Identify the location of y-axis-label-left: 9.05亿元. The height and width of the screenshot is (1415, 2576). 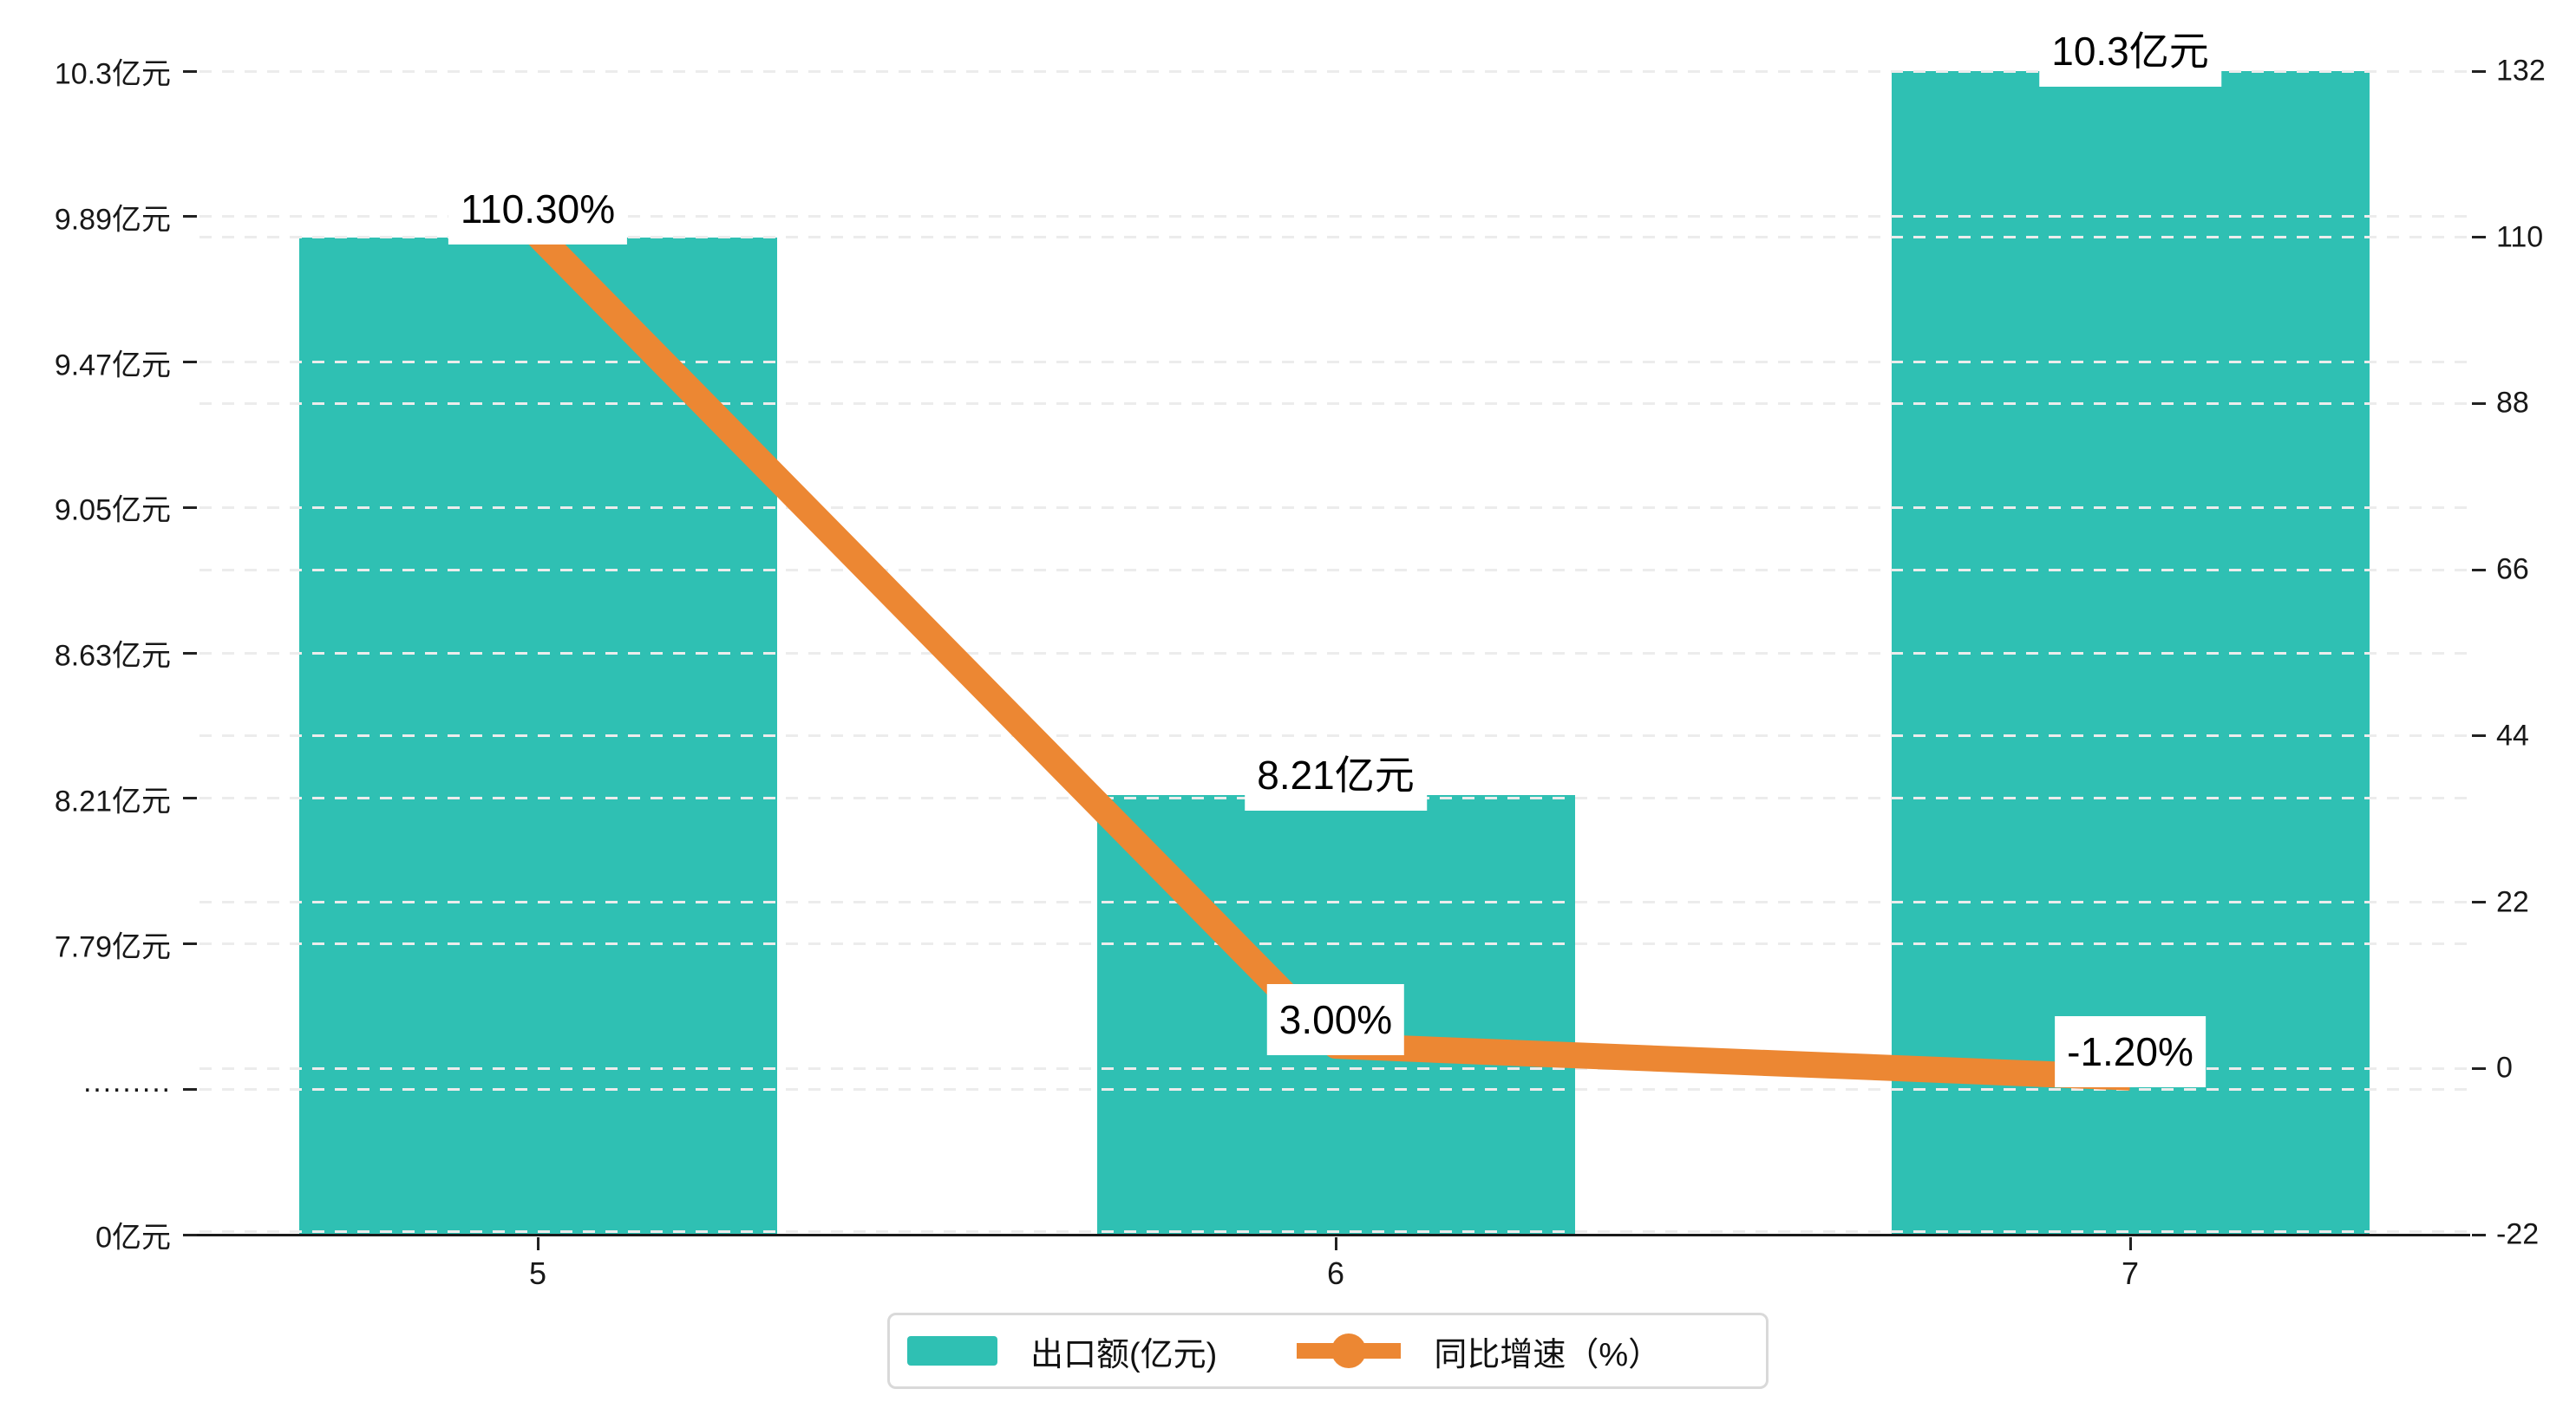
(112, 510).